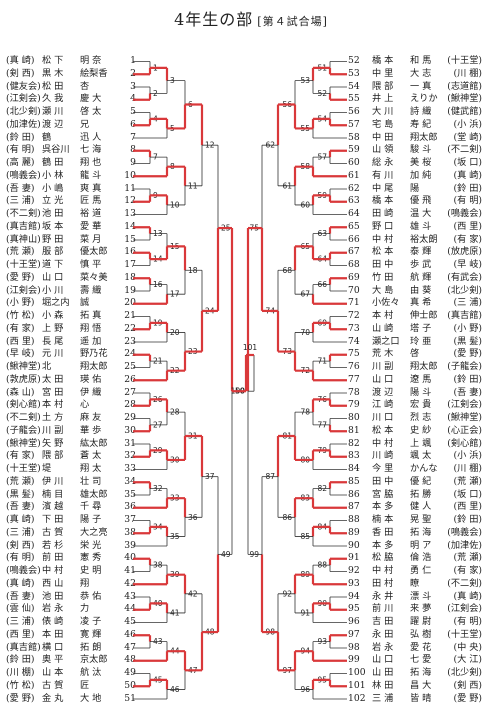 This screenshot has width=502, height=710. Describe the element at coordinates (354, 418) in the screenshot. I see `entry-number: 80` at that location.